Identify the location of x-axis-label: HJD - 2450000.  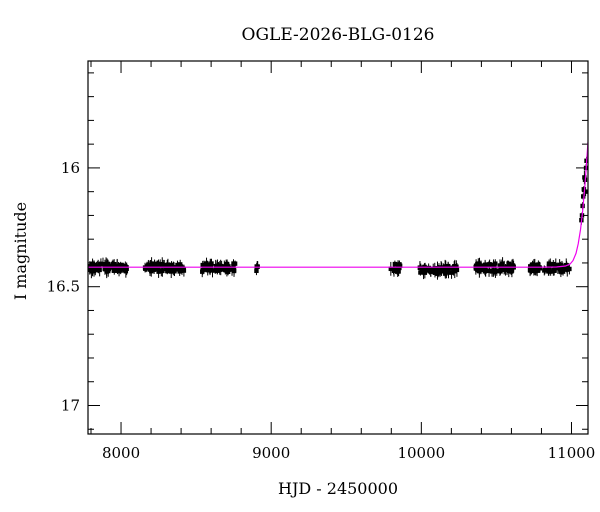
(338, 488).